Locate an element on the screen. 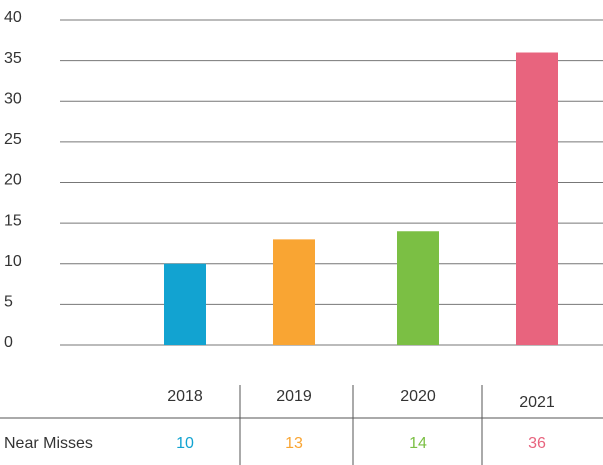  y-tick-label: 0 is located at coordinates (8, 342).